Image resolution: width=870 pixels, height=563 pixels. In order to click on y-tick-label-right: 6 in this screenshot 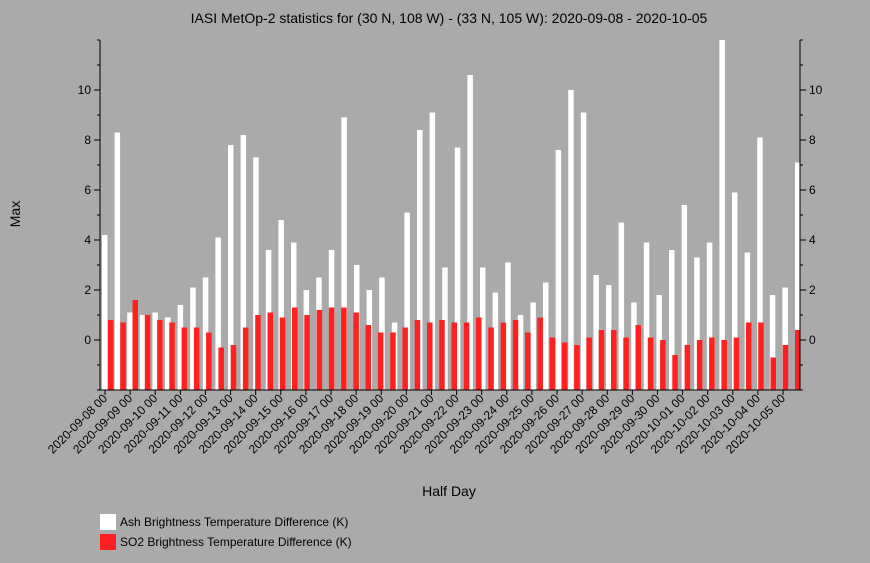, I will do `click(812, 190)`.